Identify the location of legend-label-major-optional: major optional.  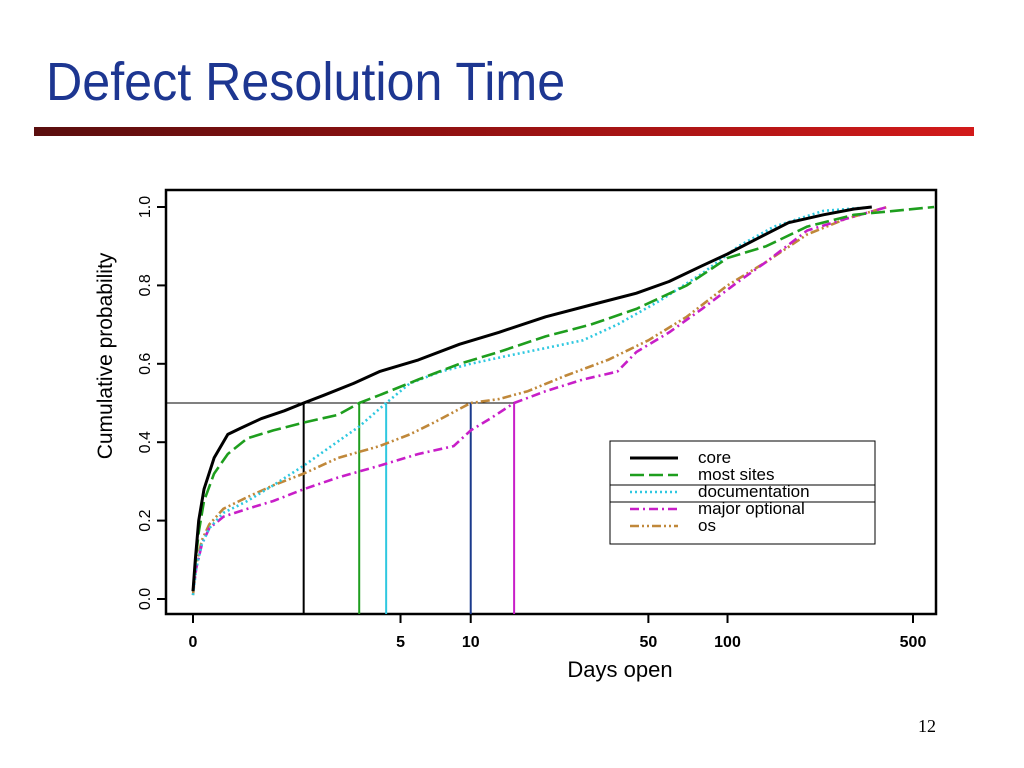
(751, 508).